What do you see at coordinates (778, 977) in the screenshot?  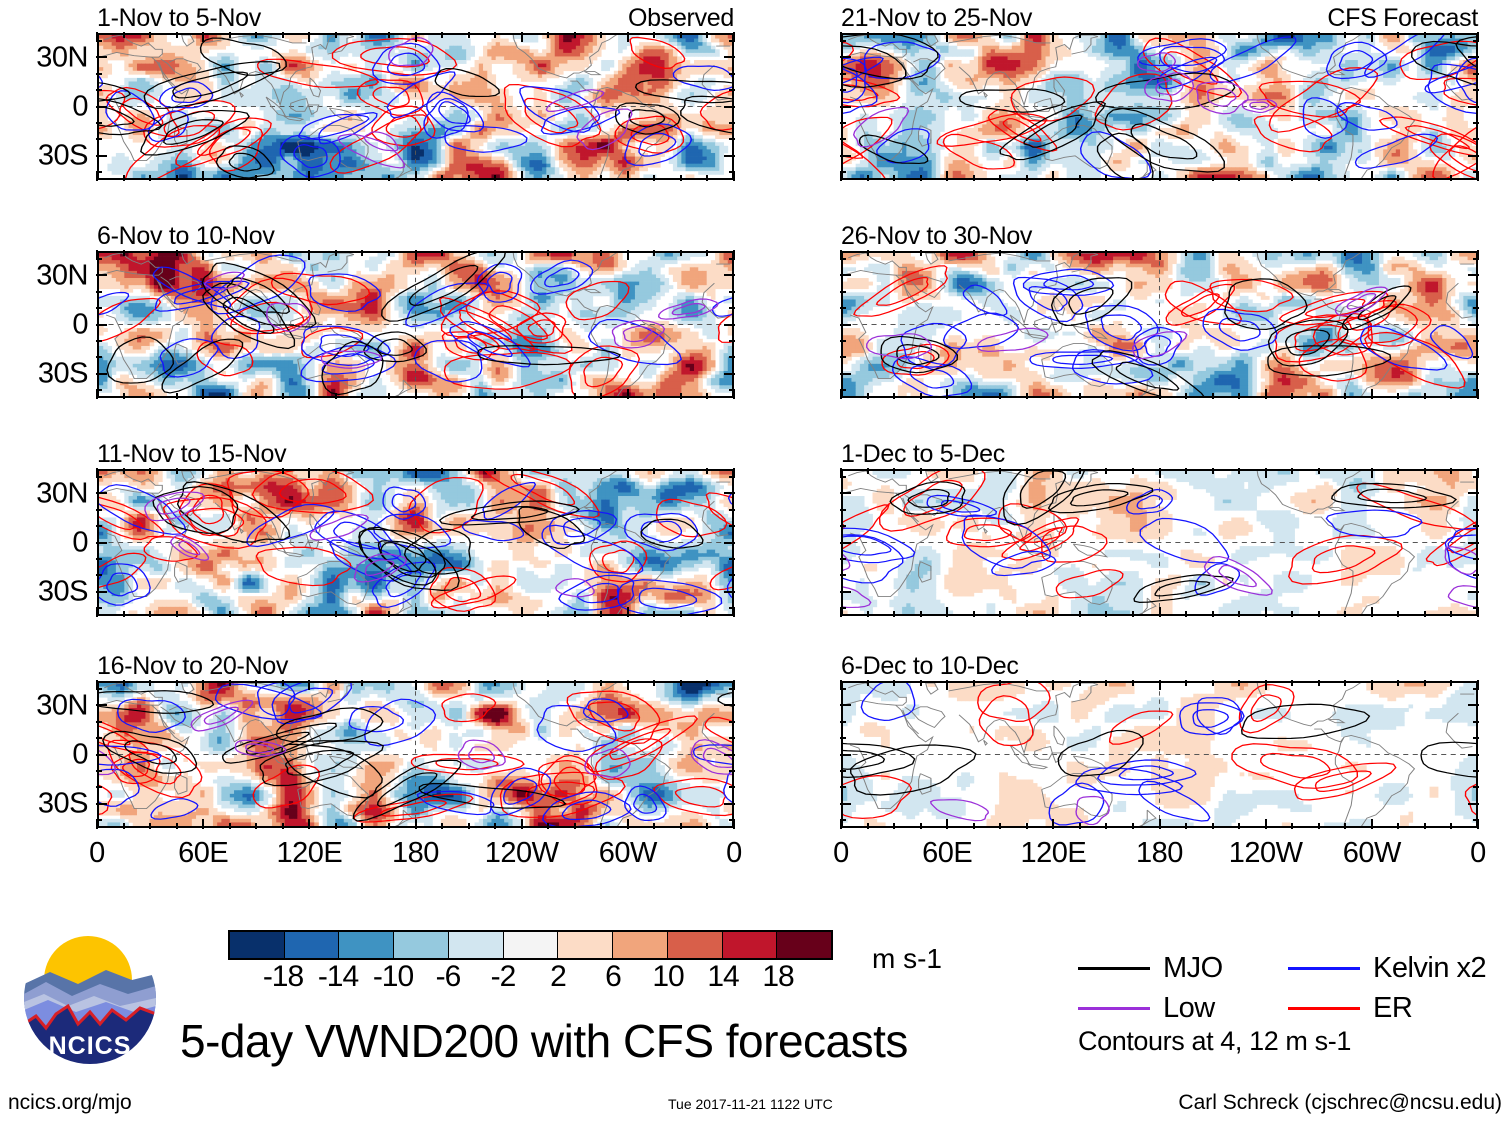 I see `colorbar-tick-9: 18` at bounding box center [778, 977].